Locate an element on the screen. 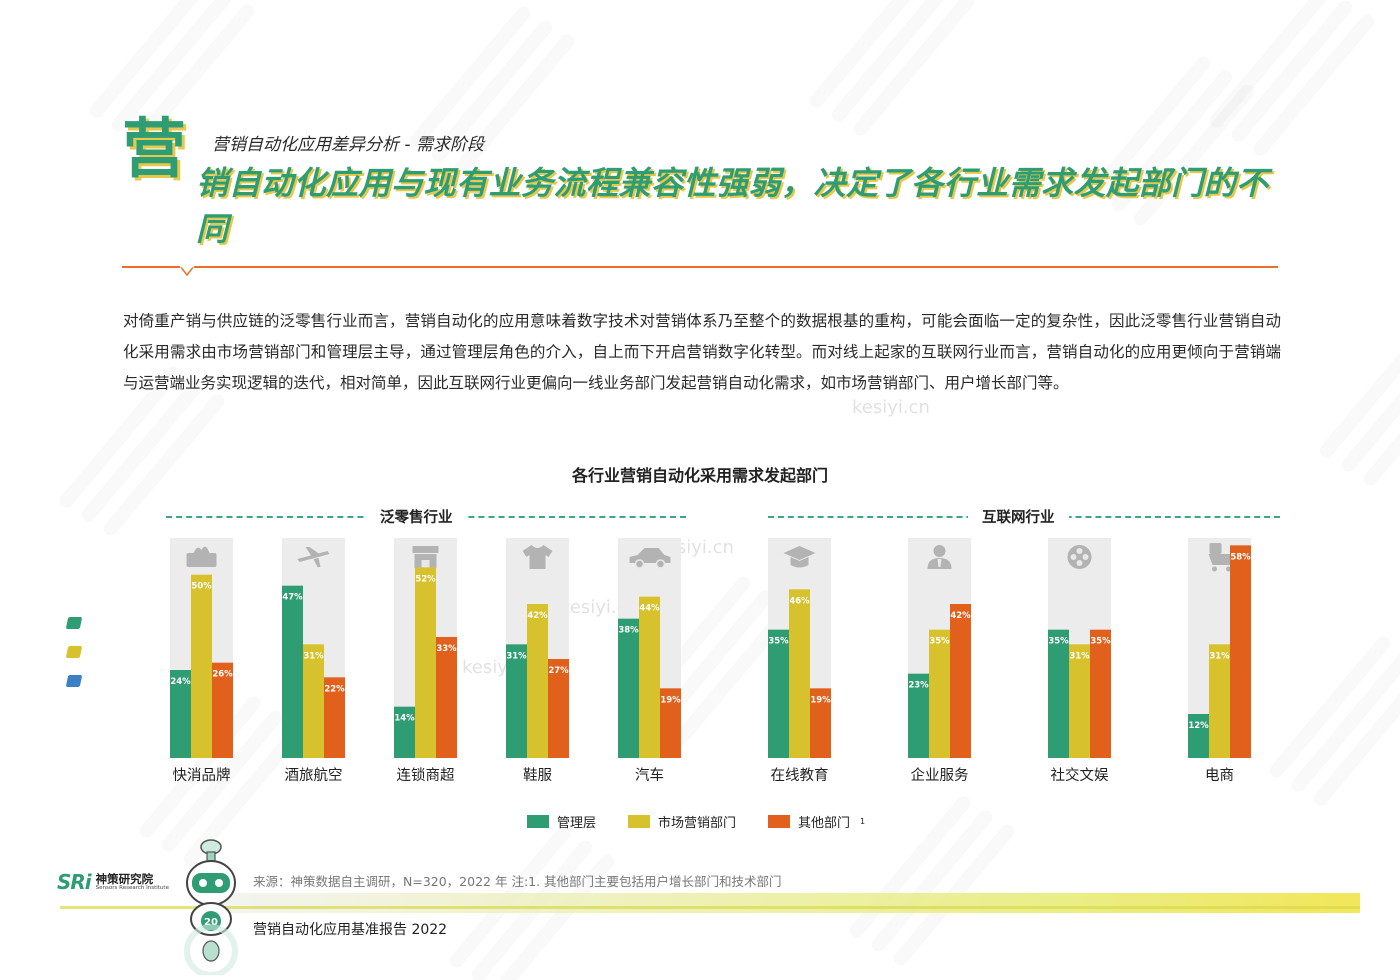 The height and width of the screenshot is (980, 1400). bar-value-label: 24% is located at coordinates (180, 682).